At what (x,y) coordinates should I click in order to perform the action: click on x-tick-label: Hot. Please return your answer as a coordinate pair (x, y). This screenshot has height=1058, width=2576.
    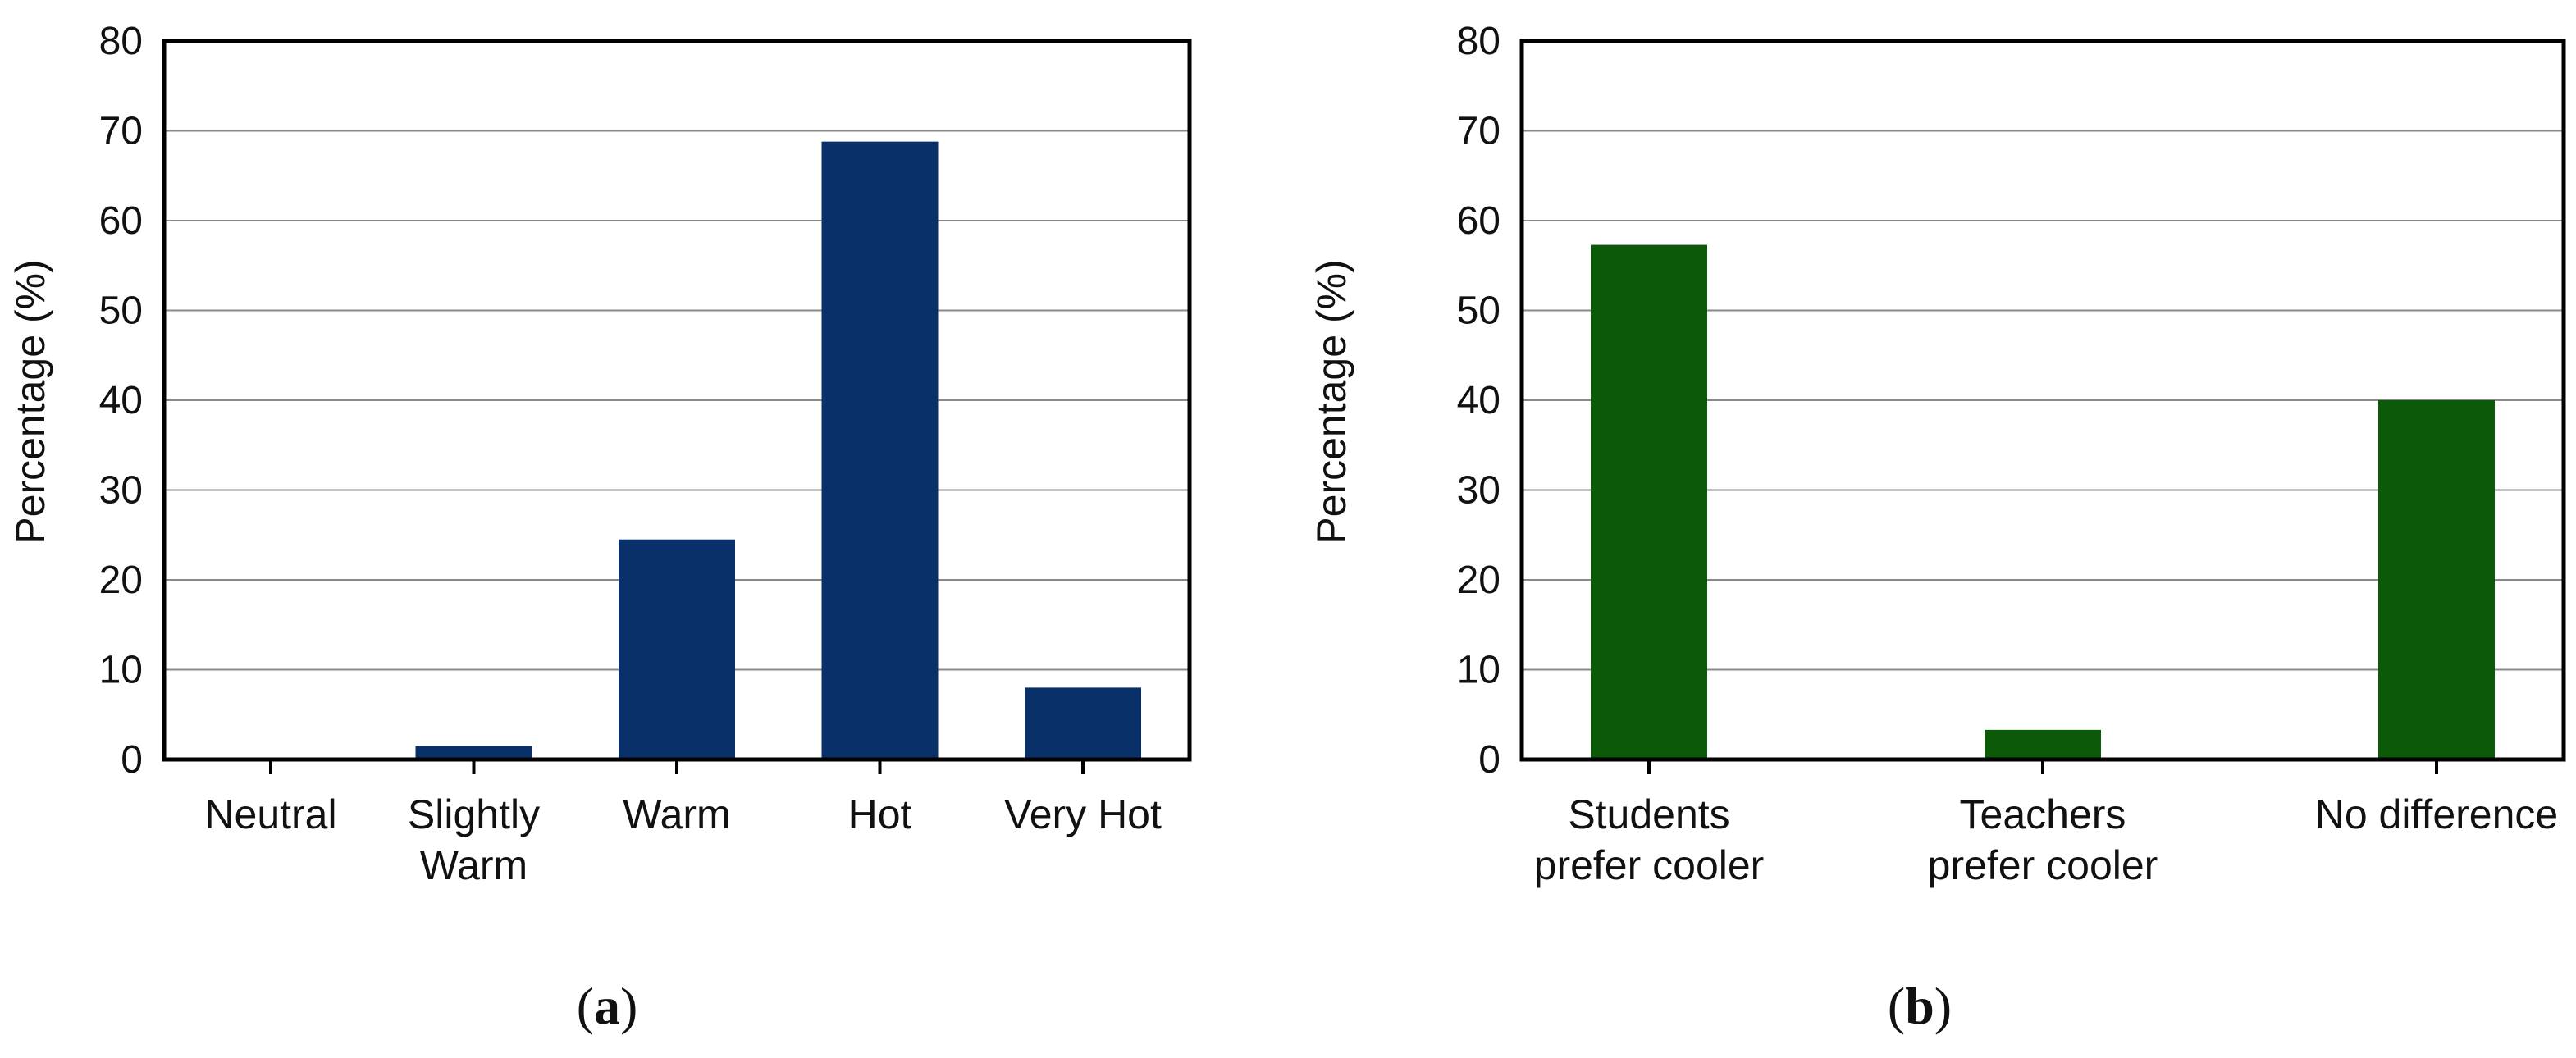
    Looking at the image, I should click on (880, 814).